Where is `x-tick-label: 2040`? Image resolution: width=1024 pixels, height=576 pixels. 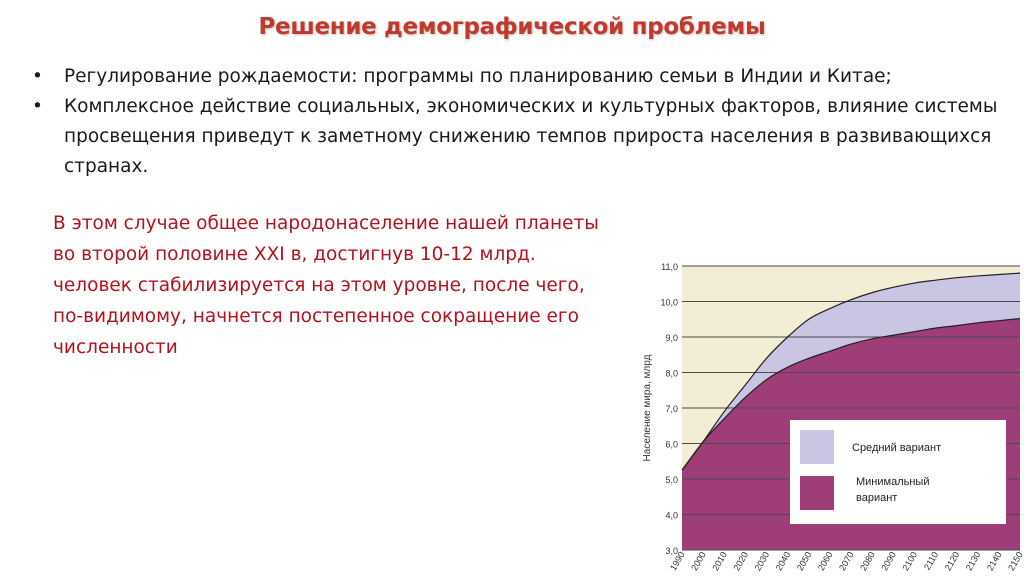 x-tick-label: 2040 is located at coordinates (783, 561).